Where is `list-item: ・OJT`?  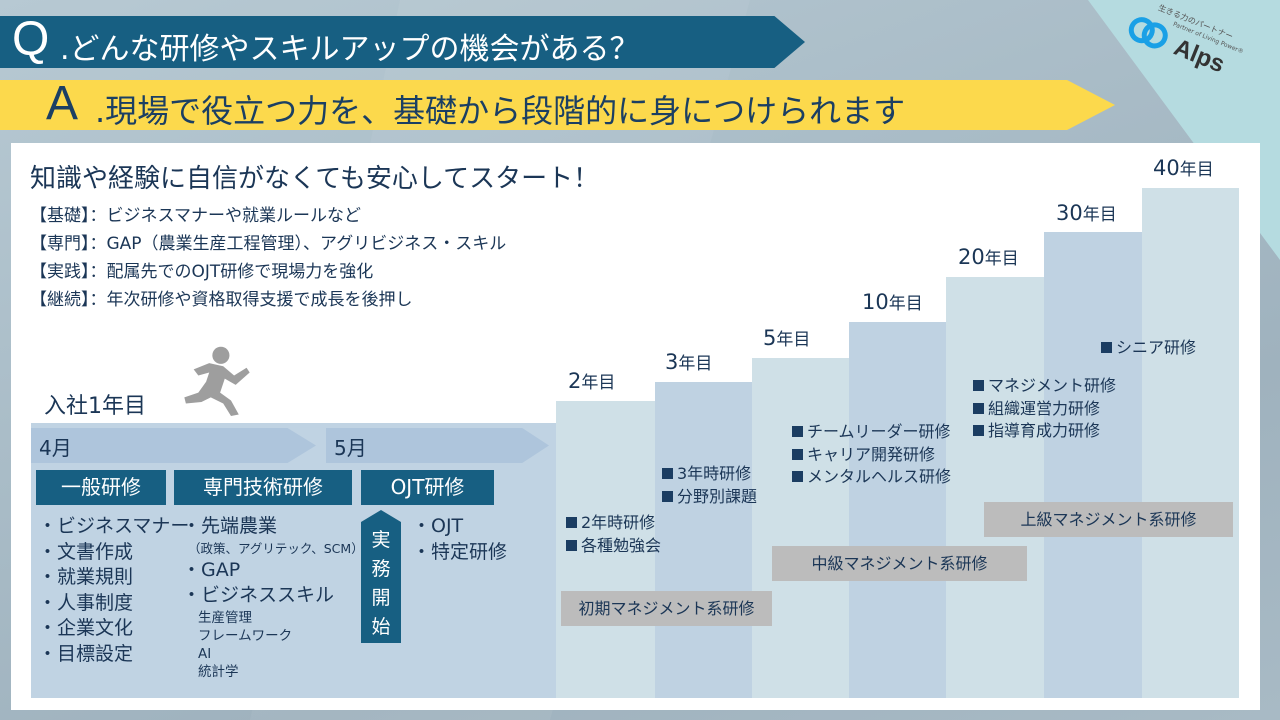 list-item: ・OJT is located at coordinates (438, 526).